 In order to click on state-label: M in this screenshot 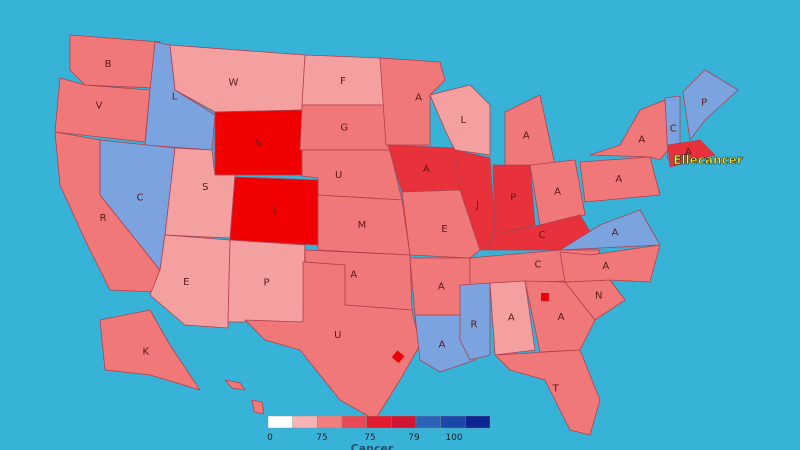, I will do `click(362, 225)`.